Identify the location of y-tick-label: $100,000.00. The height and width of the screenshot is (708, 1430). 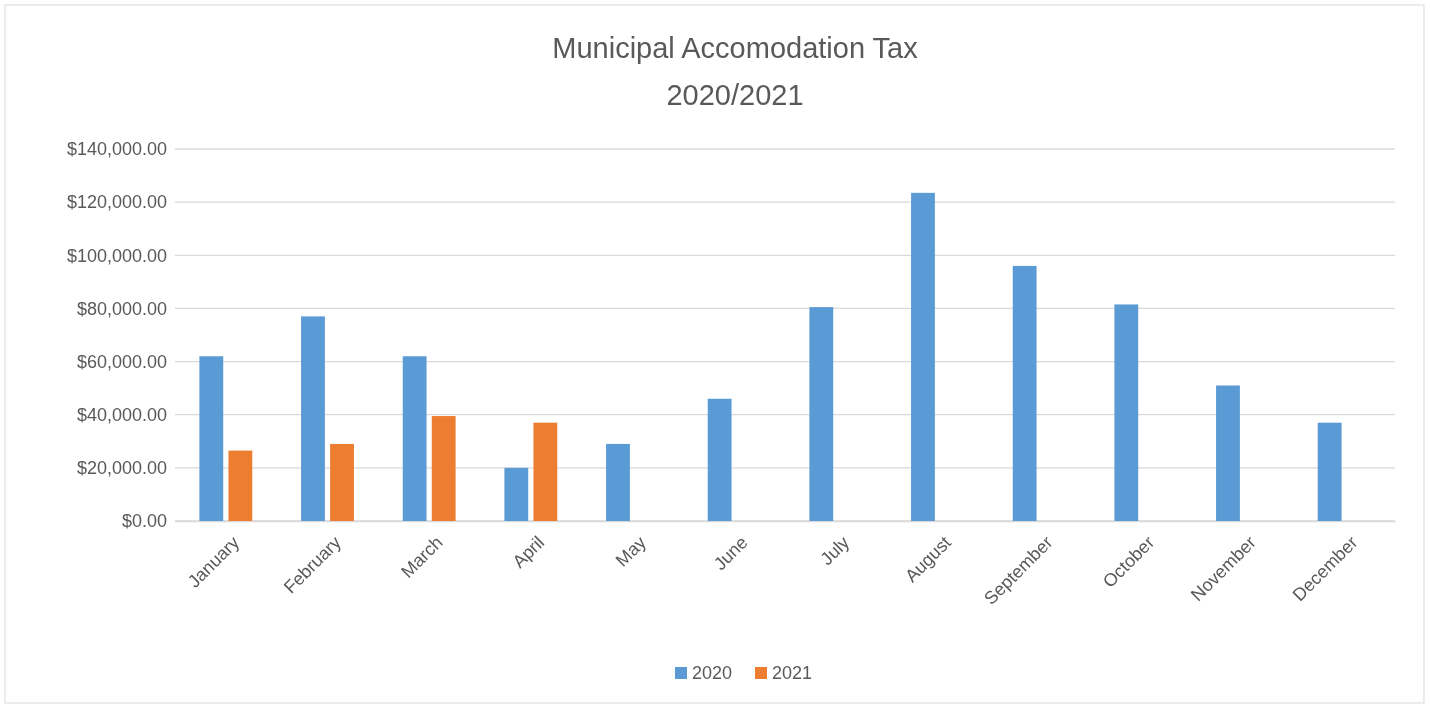
(116, 255).